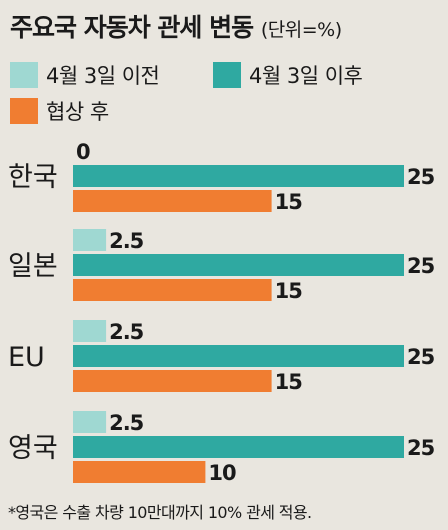 The image size is (448, 530). Describe the element at coordinates (33, 177) in the screenshot. I see `category-label-0: 한국` at that location.